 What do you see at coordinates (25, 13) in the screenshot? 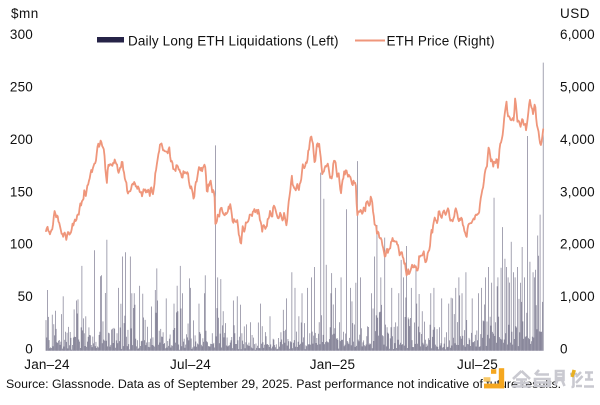
I see `svg-text: $mn` at bounding box center [25, 13].